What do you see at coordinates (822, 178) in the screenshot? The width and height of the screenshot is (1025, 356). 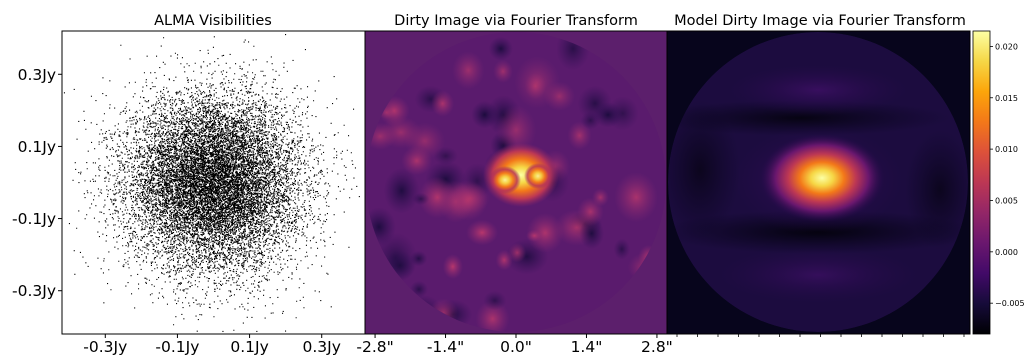 I see `model-image-peak` at bounding box center [822, 178].